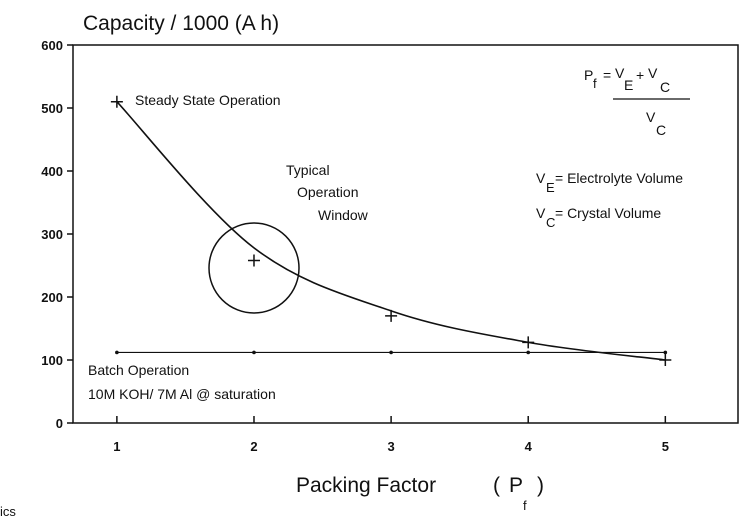 The width and height of the screenshot is (742, 519). Describe the element at coordinates (525, 505) in the screenshot. I see `x-axis-label: f` at that location.